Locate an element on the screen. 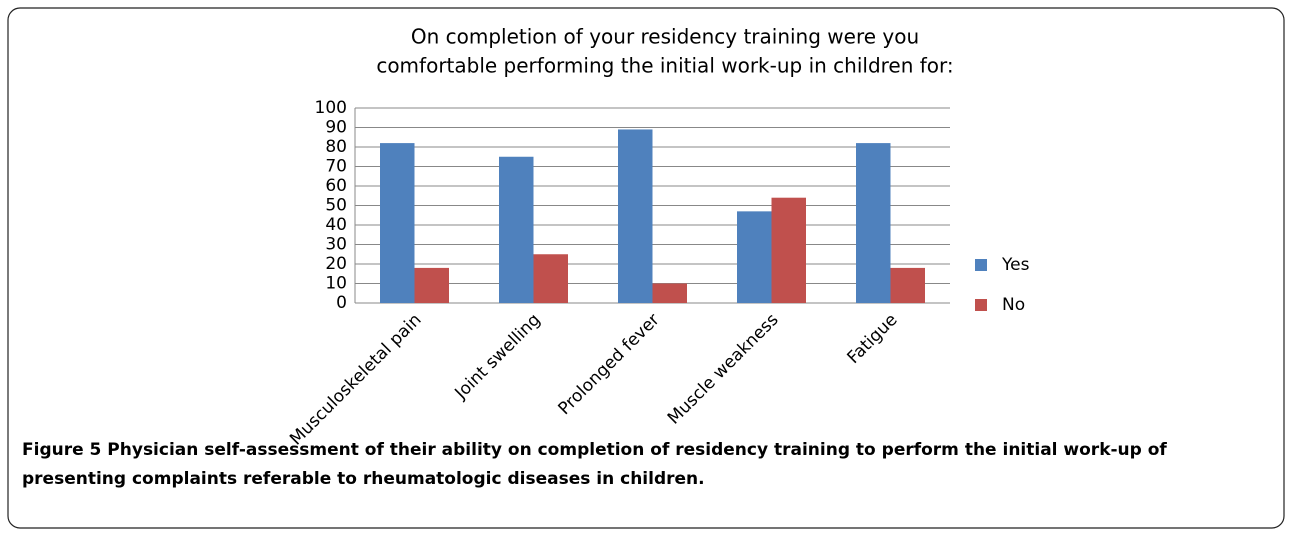 The width and height of the screenshot is (1292, 536). legend-label: No is located at coordinates (1013, 305).